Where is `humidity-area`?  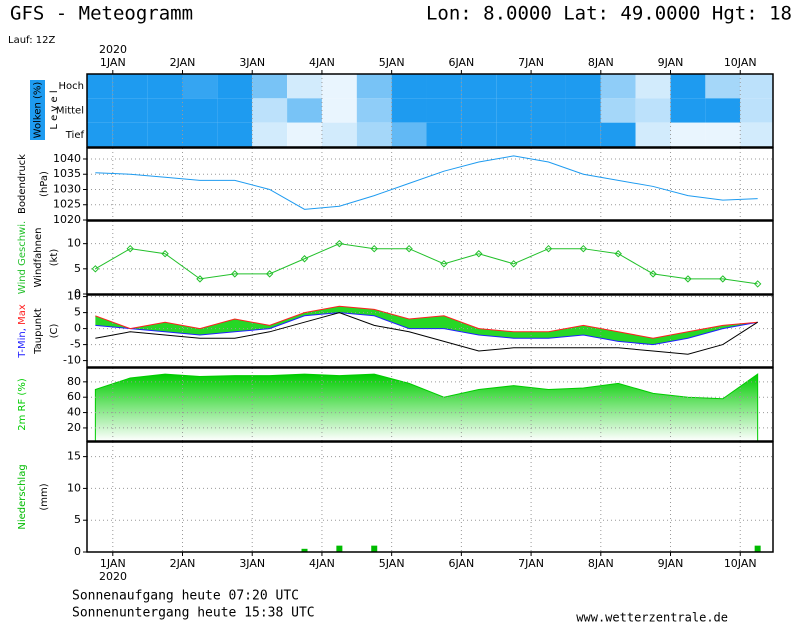 humidity-area is located at coordinates (426, 407).